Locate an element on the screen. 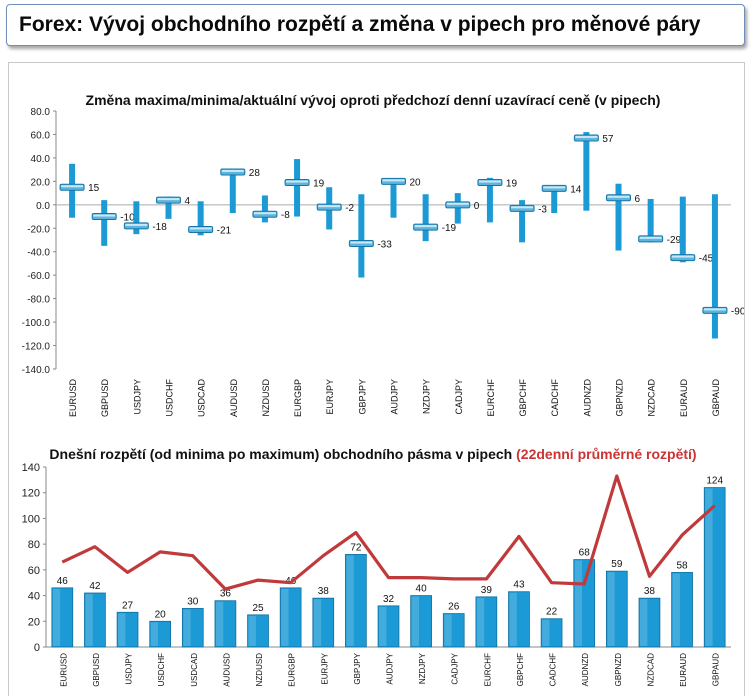 The height and width of the screenshot is (696, 755). current-value-label: -90 is located at coordinates (737, 311).